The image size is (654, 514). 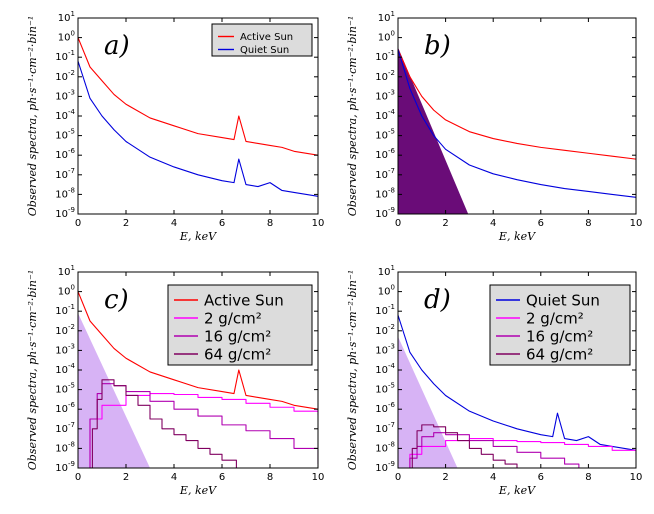 What do you see at coordinates (117, 46) in the screenshot?
I see `panel-label: a)` at bounding box center [117, 46].